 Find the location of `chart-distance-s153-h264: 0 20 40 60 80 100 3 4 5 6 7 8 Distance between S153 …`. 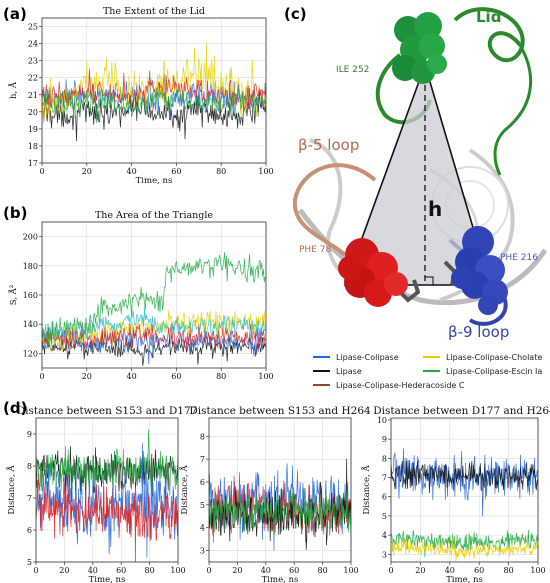

chart-distance-s153-h264: 0 20 40 60 80 100 3 4 5 6 7 8 Distance between S153 … is located at coordinates (274, 494).